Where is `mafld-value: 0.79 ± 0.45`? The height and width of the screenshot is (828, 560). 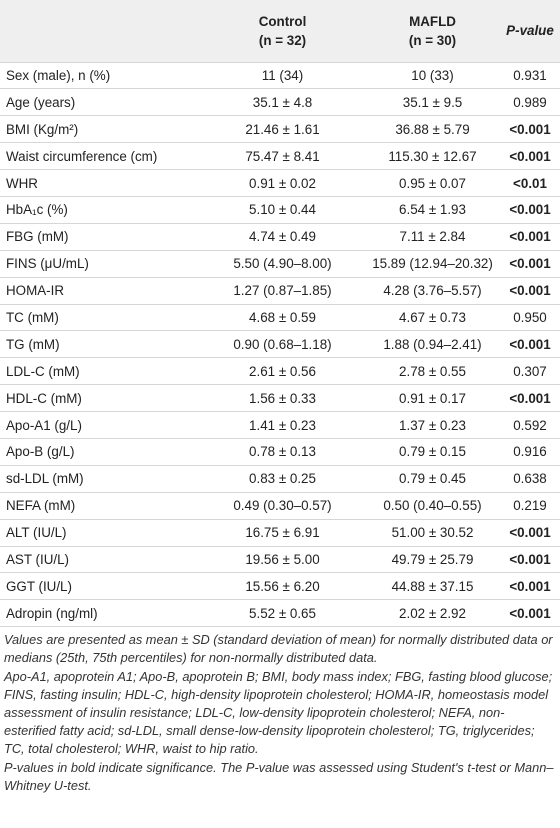
mafld-value: 0.79 ± 0.45 is located at coordinates (432, 479).